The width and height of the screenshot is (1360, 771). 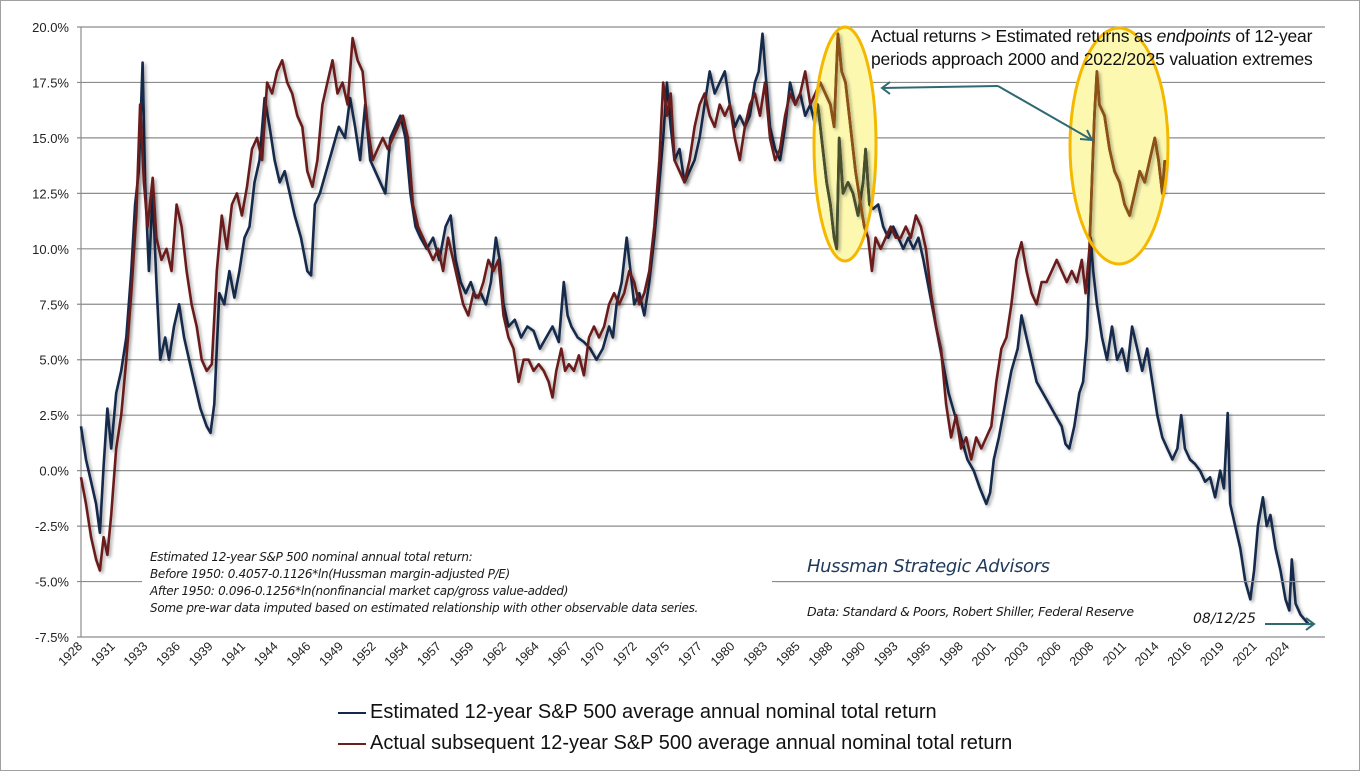 What do you see at coordinates (723, 654) in the screenshot?
I see `x-tick-label: 1980` at bounding box center [723, 654].